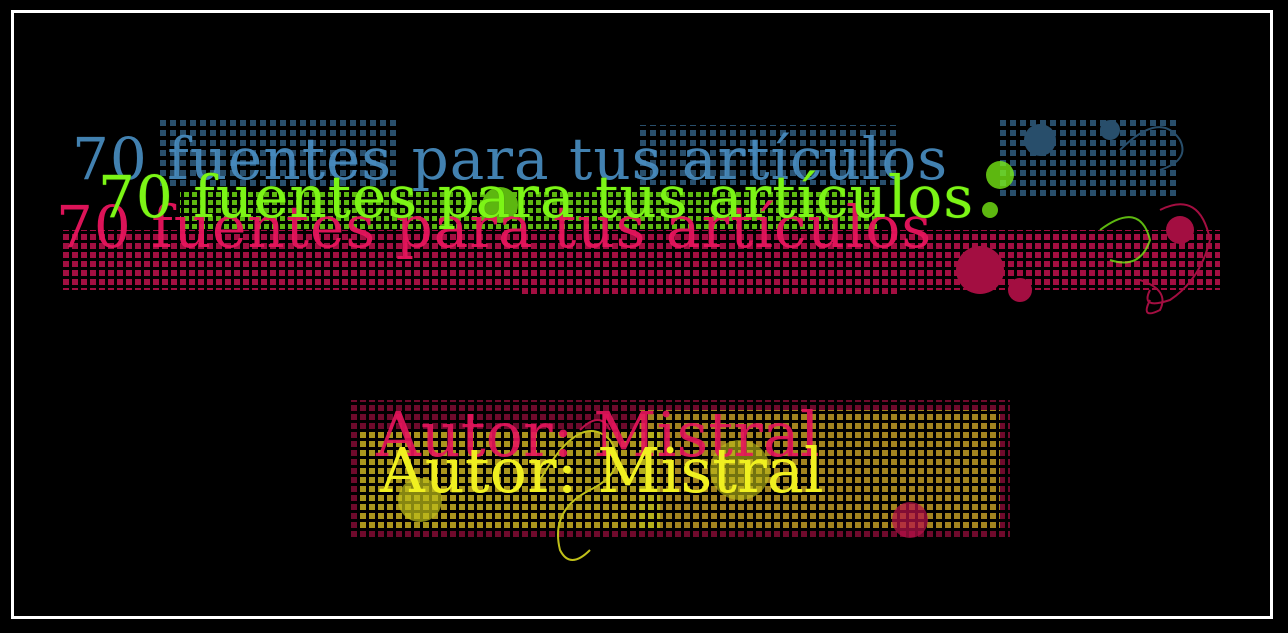  I want to click on title-text-blue: 70 fuentes para tus artículos, so click(510, 159).